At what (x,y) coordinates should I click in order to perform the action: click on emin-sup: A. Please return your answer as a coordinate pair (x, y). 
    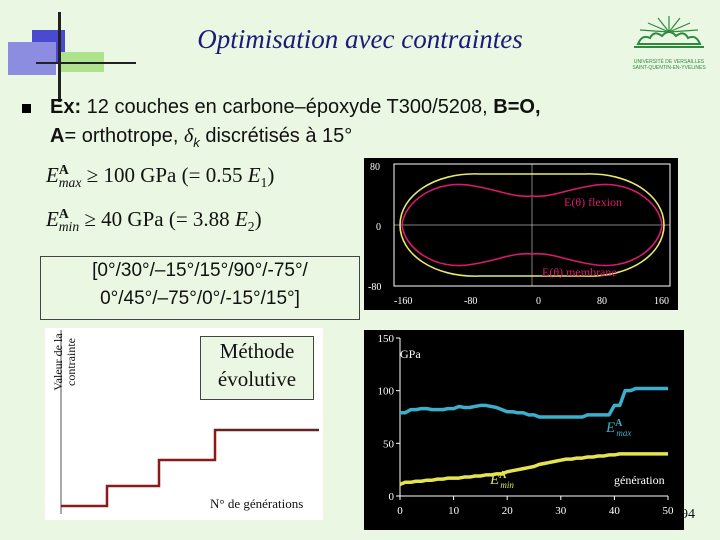
    Looking at the image, I should click on (63, 213).